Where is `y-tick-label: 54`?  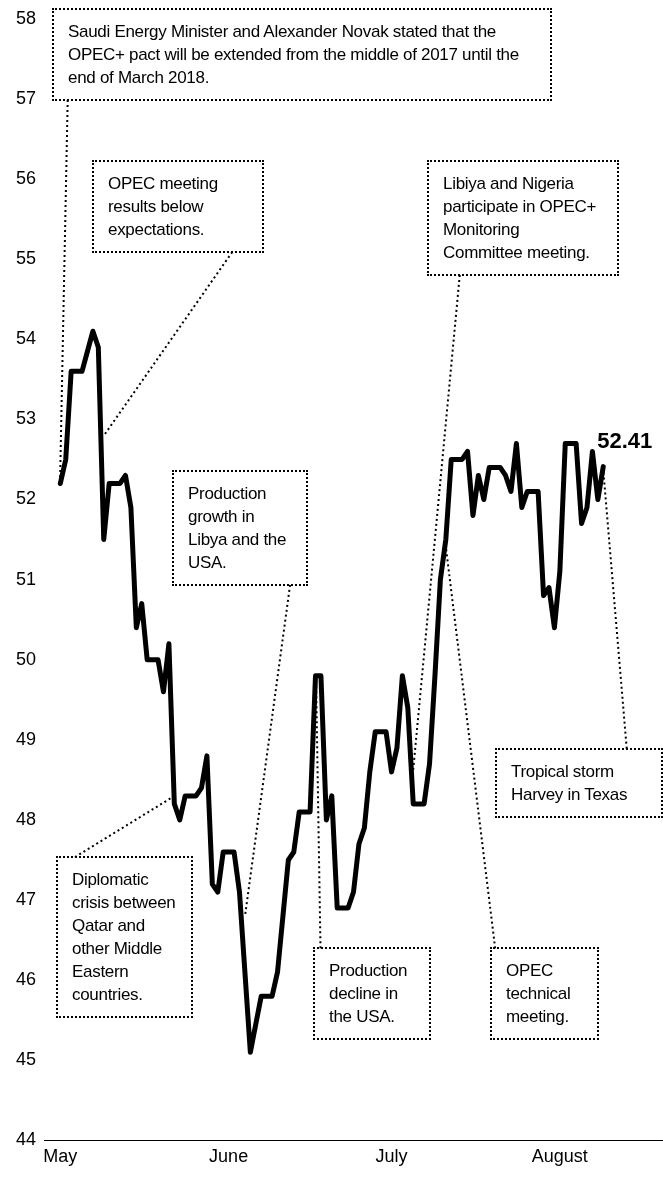 y-tick-label: 54 is located at coordinates (26, 338).